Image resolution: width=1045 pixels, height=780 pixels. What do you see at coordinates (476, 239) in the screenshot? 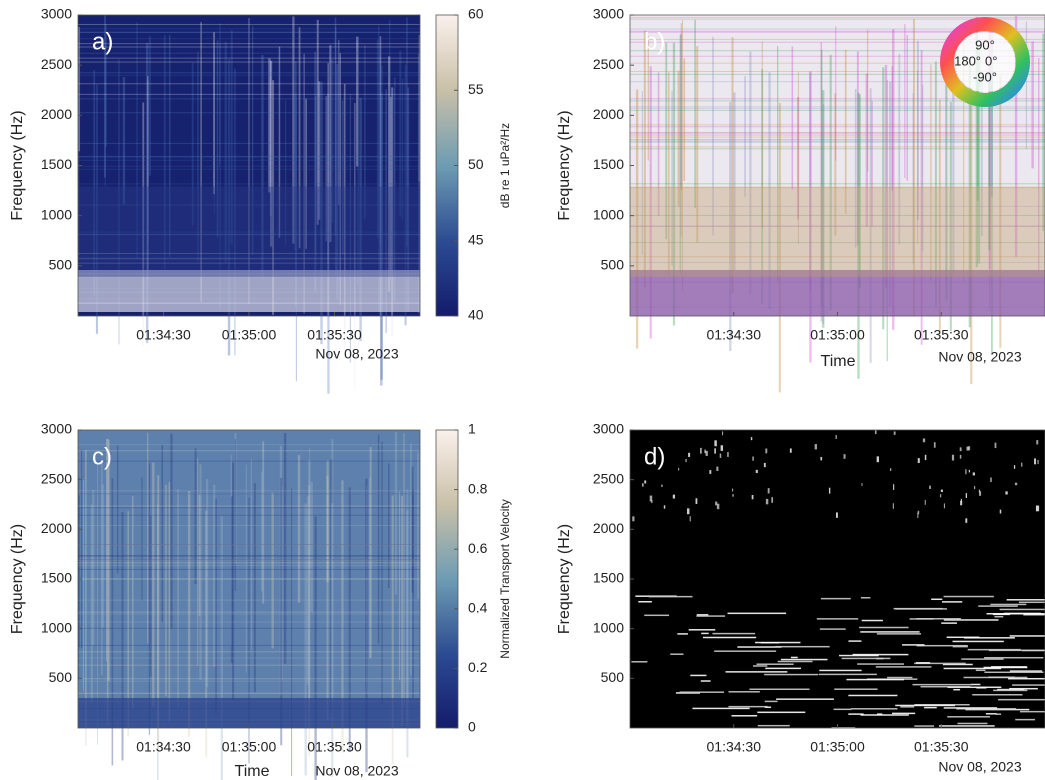
I see `colorbar-tick-label: 45` at bounding box center [476, 239].